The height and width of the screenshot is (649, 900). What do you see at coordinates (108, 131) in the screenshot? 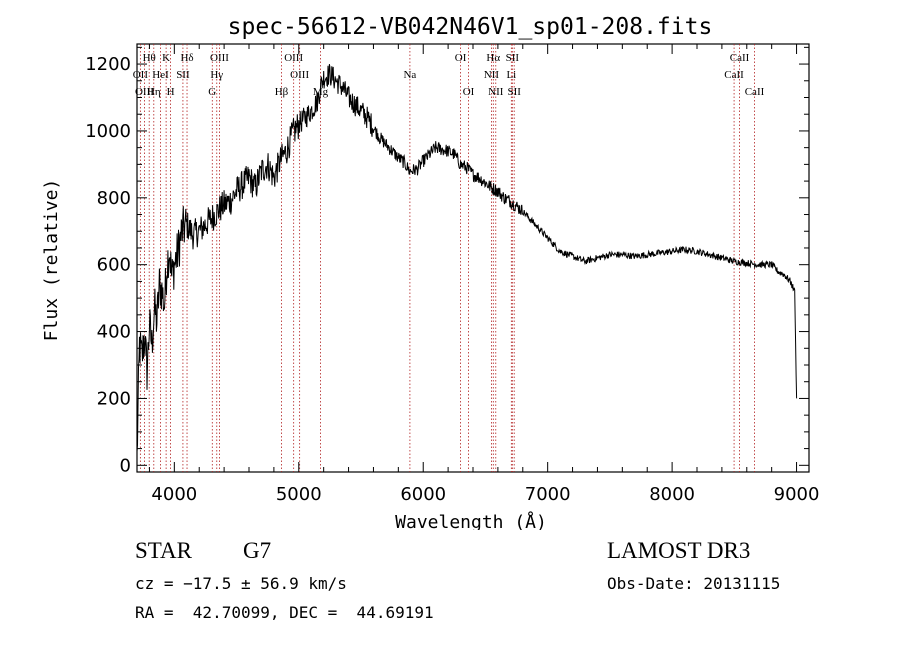
I see `y-tick-label: 1000` at bounding box center [108, 131].